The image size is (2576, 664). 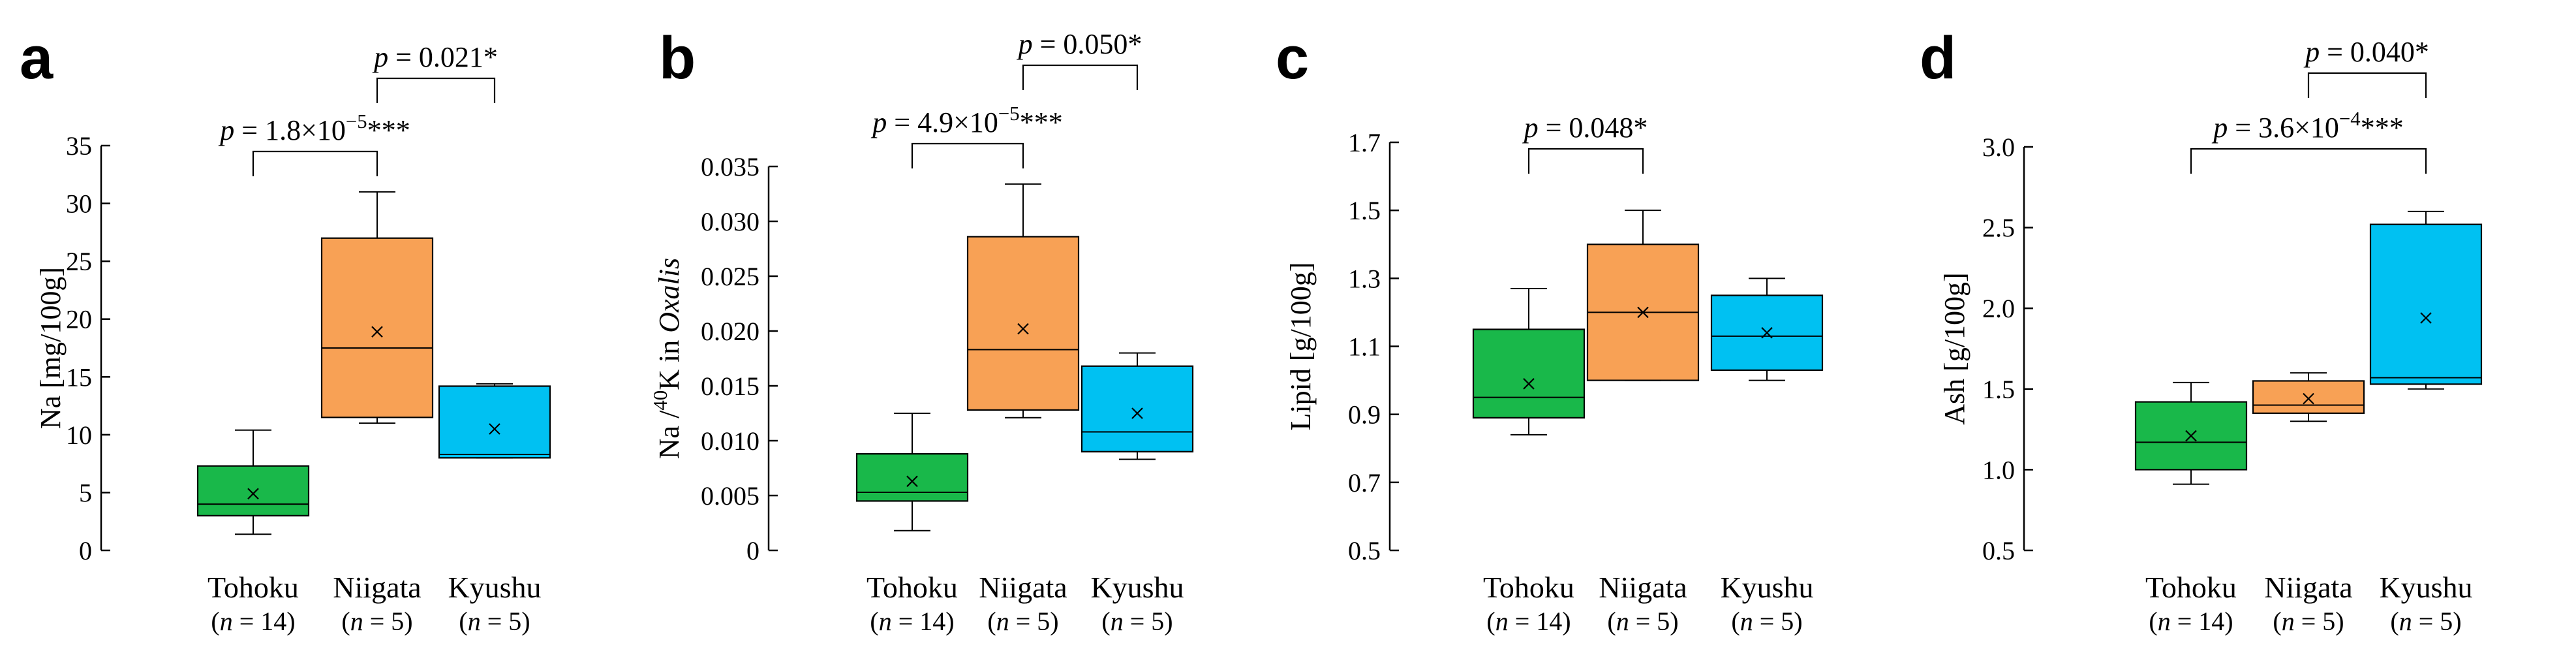 What do you see at coordinates (79, 377) in the screenshot?
I see `y-tick-label: 15` at bounding box center [79, 377].